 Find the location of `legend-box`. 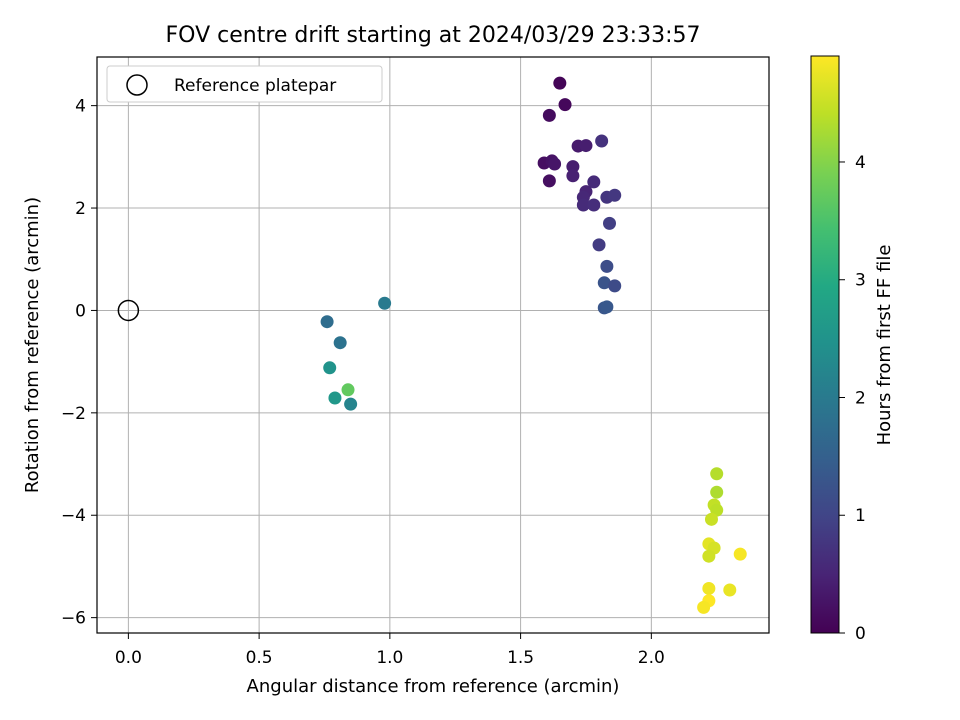

legend-box is located at coordinates (244, 84).